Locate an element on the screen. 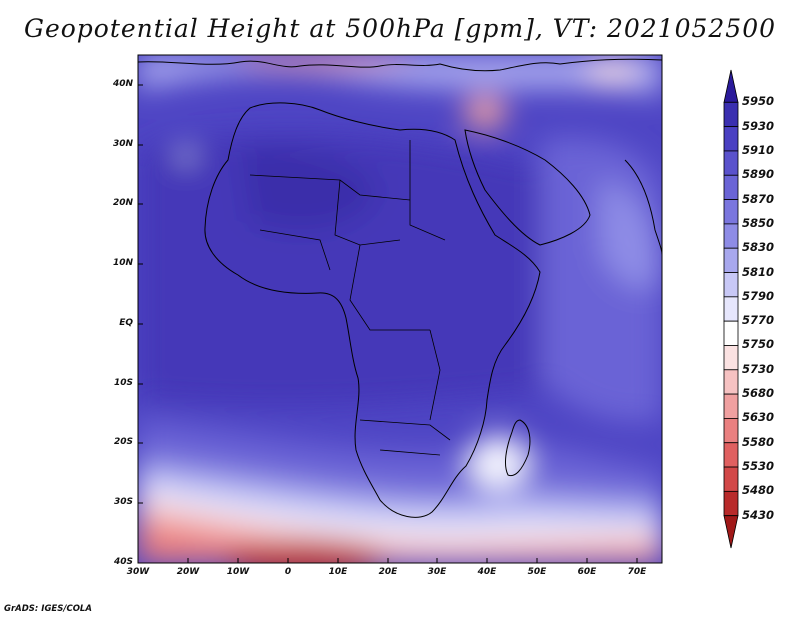 The width and height of the screenshot is (800, 618). y-tick-marks is located at coordinates (140, 324).